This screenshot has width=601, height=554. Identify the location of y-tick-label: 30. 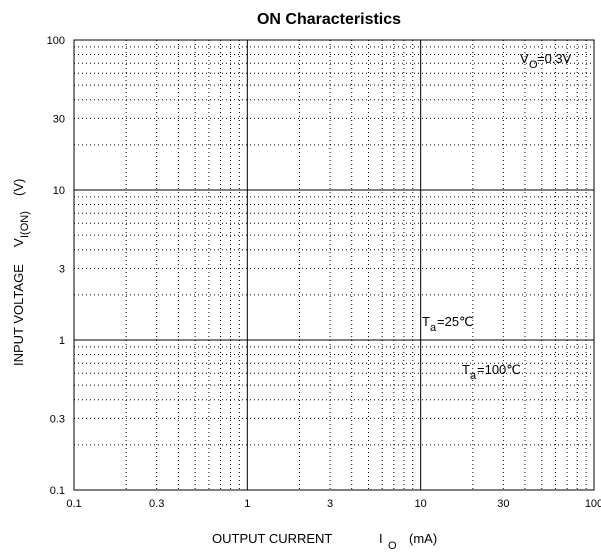
(59, 119).